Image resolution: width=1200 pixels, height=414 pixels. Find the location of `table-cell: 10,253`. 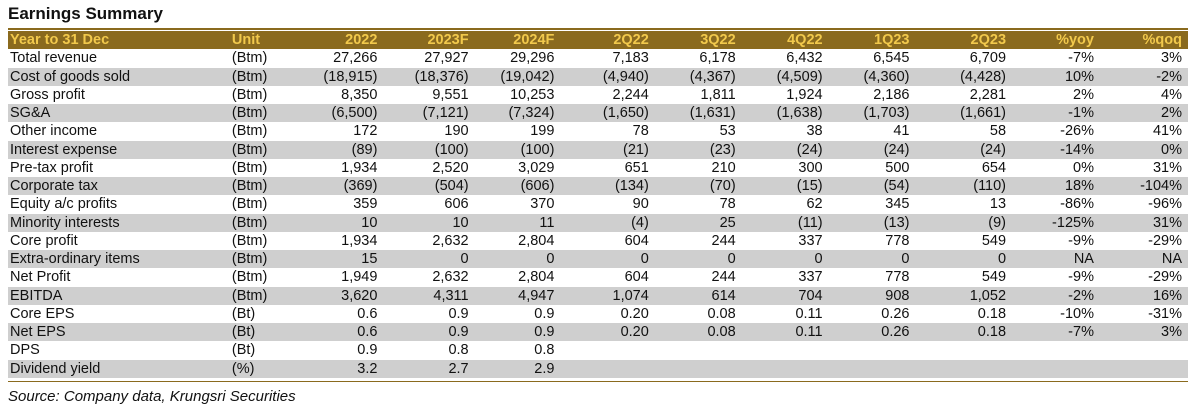

table-cell: 10,253 is located at coordinates (532, 94).